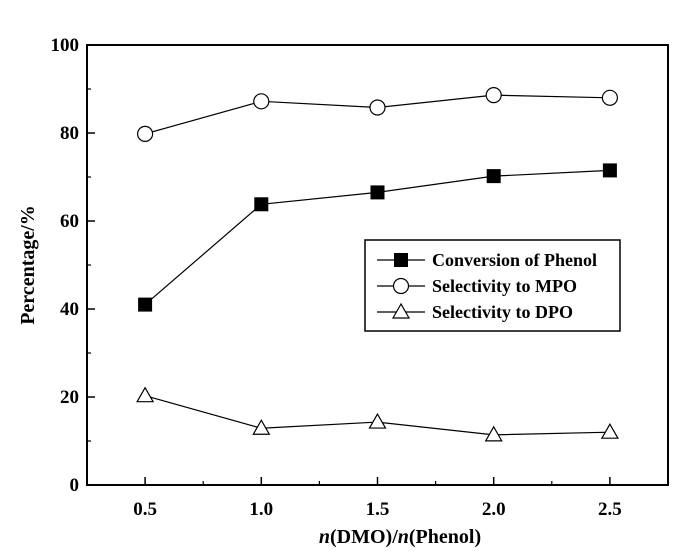 Image resolution: width=700 pixels, height=551 pixels. What do you see at coordinates (145, 509) in the screenshot?
I see `x-tick-label: 0.5` at bounding box center [145, 509].